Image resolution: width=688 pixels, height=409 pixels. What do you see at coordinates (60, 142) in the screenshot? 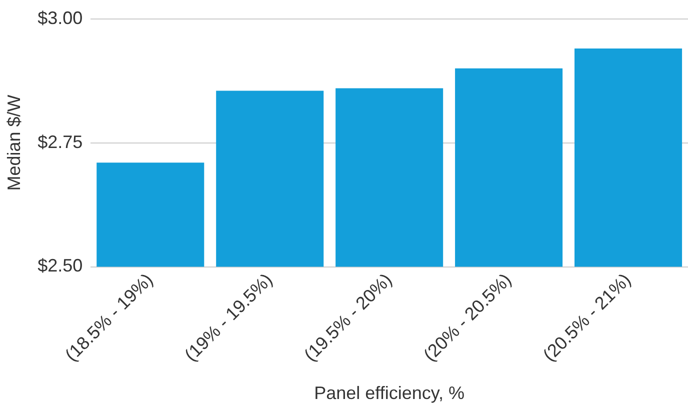
I see `y-tick-label: $2.75` at bounding box center [60, 142].